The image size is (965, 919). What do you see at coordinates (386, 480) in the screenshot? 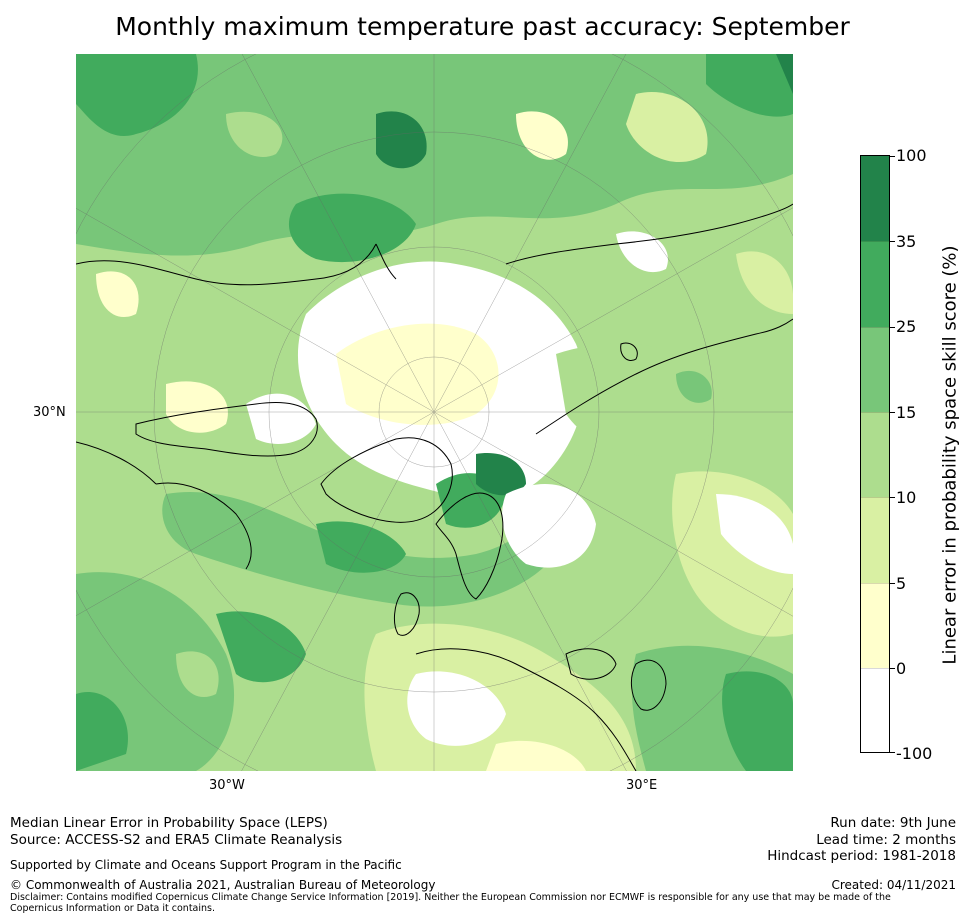
I see `greenland-coast` at bounding box center [386, 480].